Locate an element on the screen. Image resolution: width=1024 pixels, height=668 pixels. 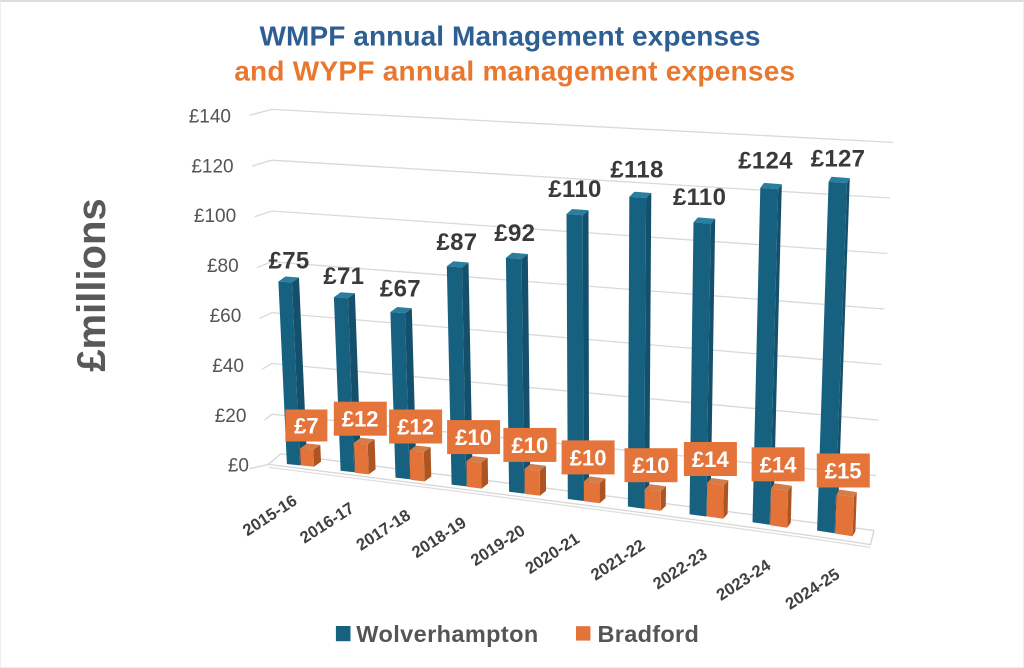
svg-text: 2020-21 is located at coordinates (552, 554).